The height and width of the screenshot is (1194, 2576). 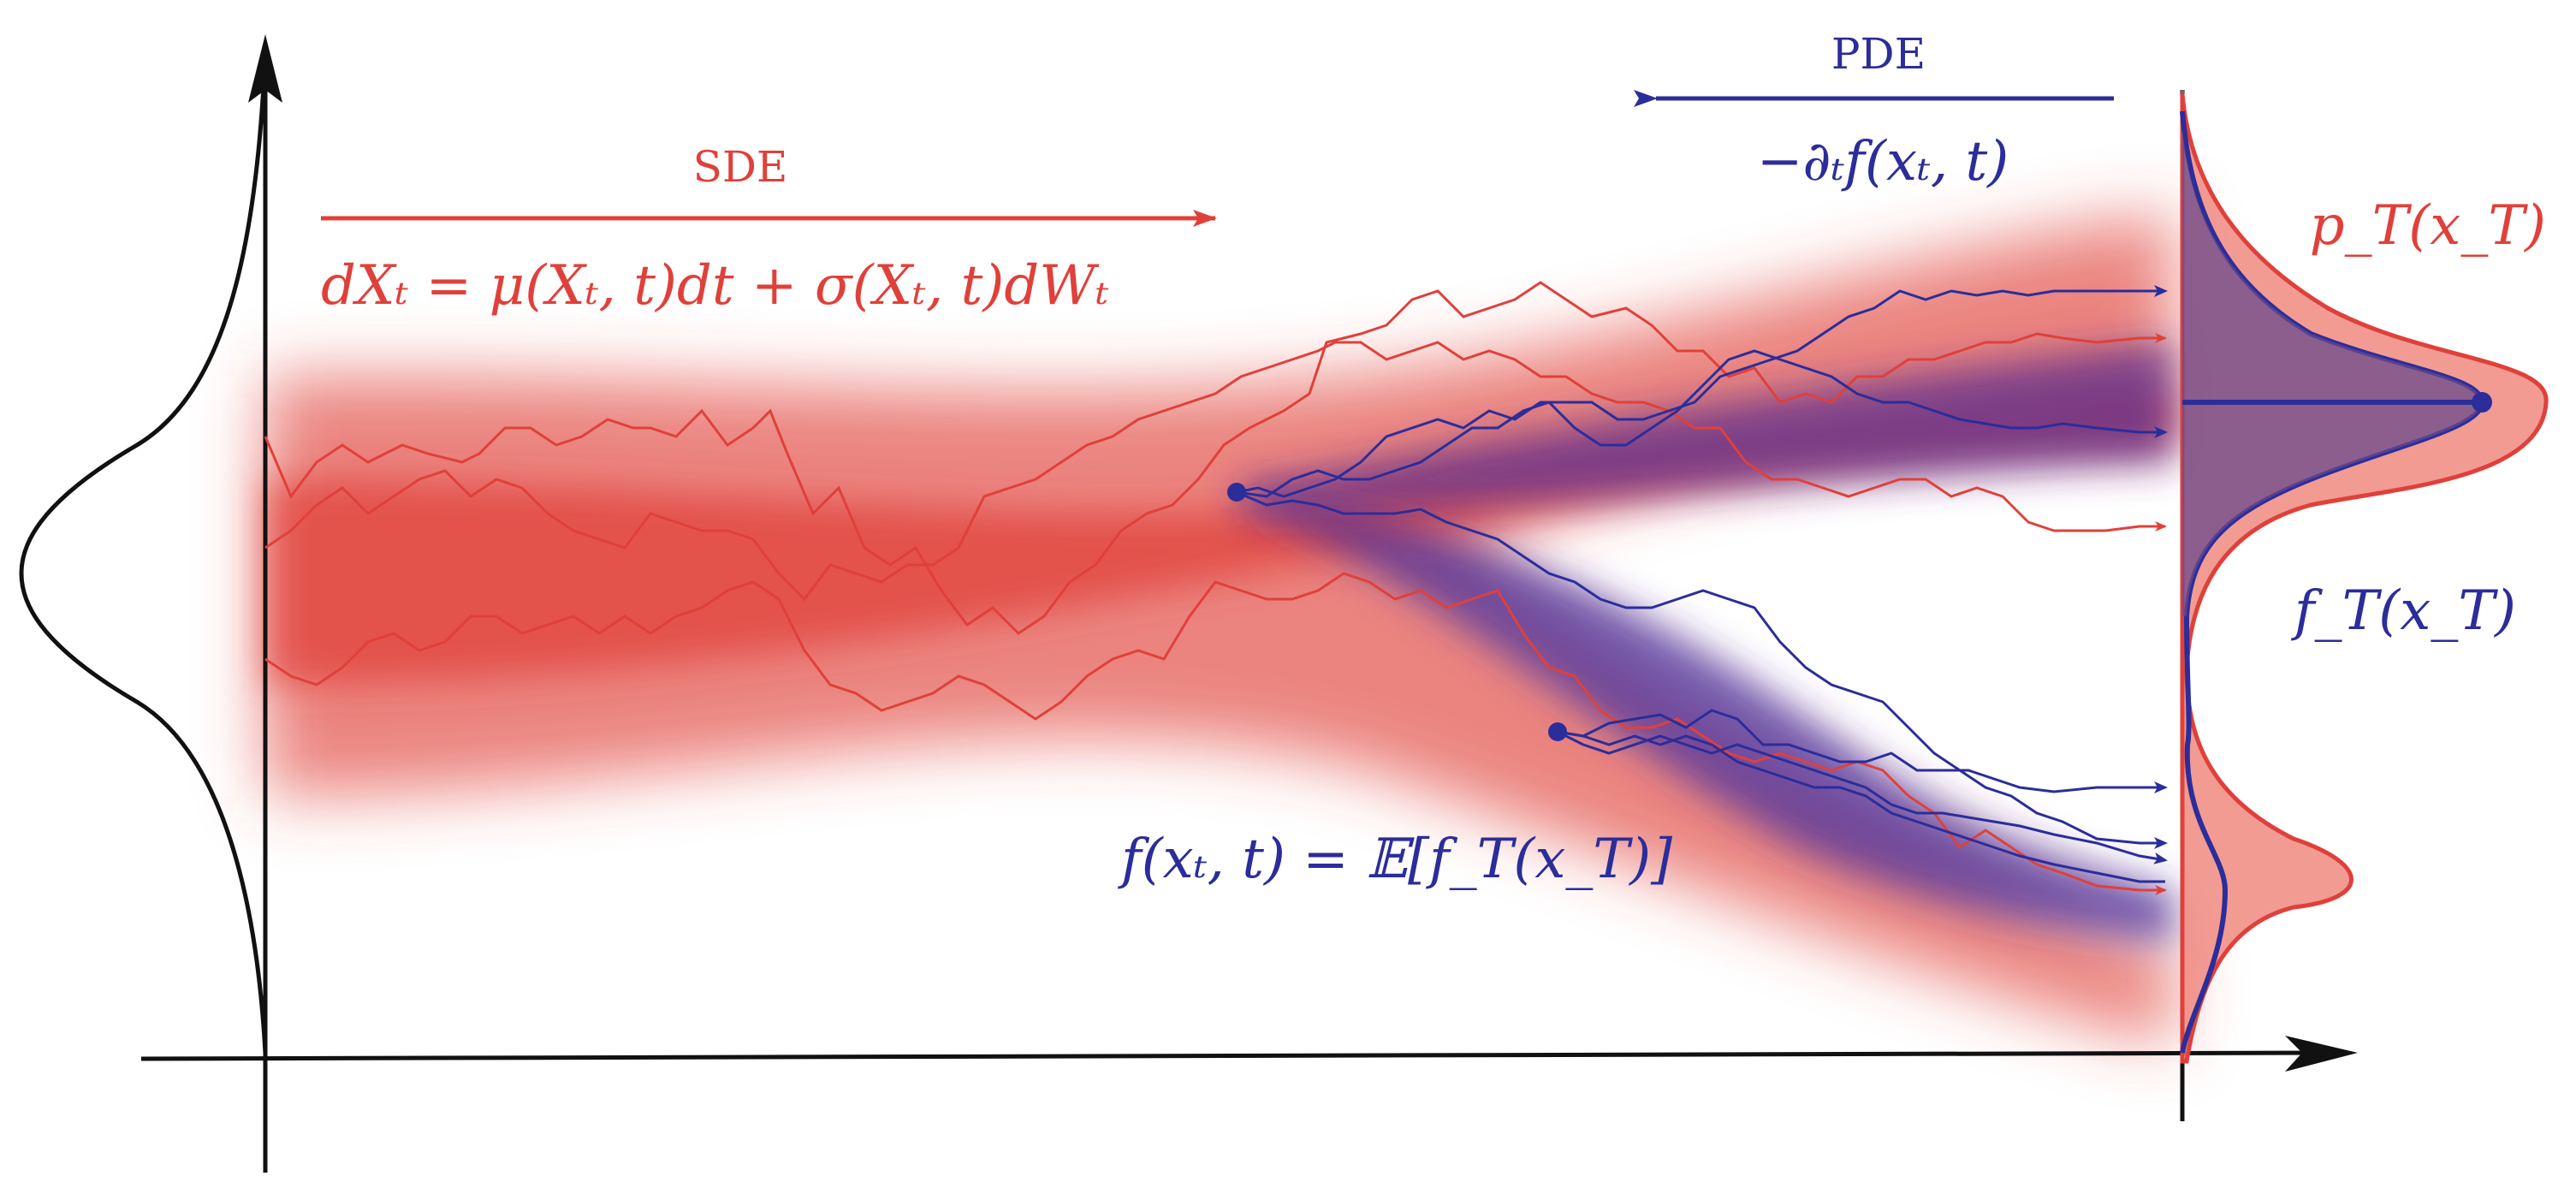 What do you see at coordinates (1883, 161) in the screenshot?
I see `pde-equation: −∂ₜf(xₜ, t)` at bounding box center [1883, 161].